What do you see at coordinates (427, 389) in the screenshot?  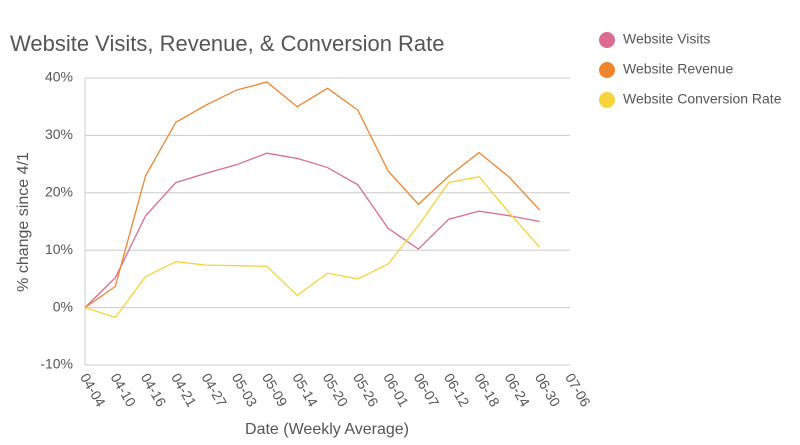 I see `x-tick-label: 06-07` at bounding box center [427, 389].